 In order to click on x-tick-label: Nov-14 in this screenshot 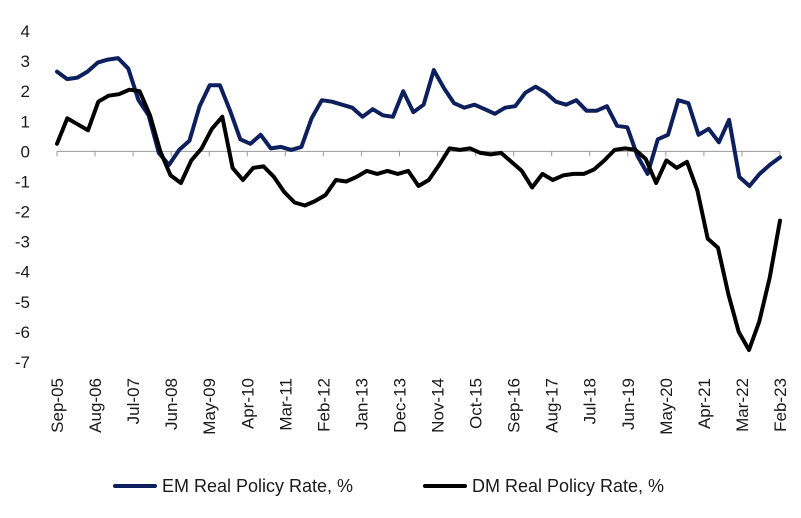, I will do `click(438, 405)`.